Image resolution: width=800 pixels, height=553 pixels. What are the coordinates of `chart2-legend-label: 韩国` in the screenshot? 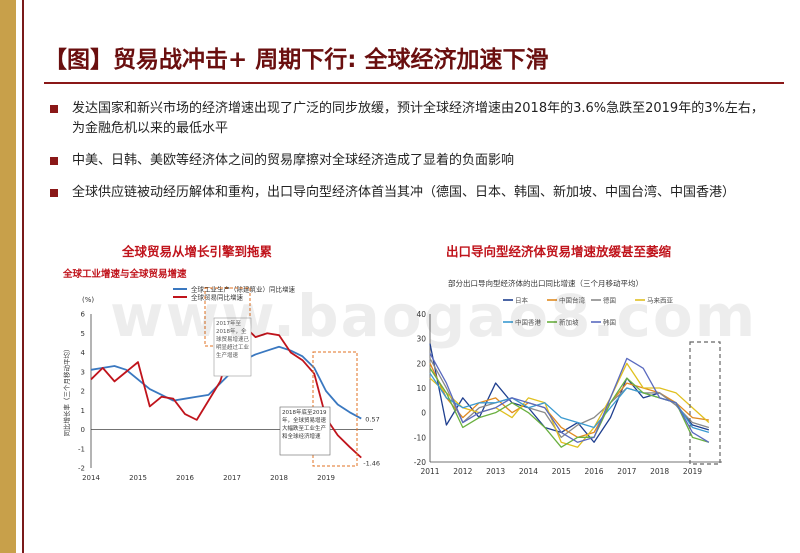 It's located at (609, 322).